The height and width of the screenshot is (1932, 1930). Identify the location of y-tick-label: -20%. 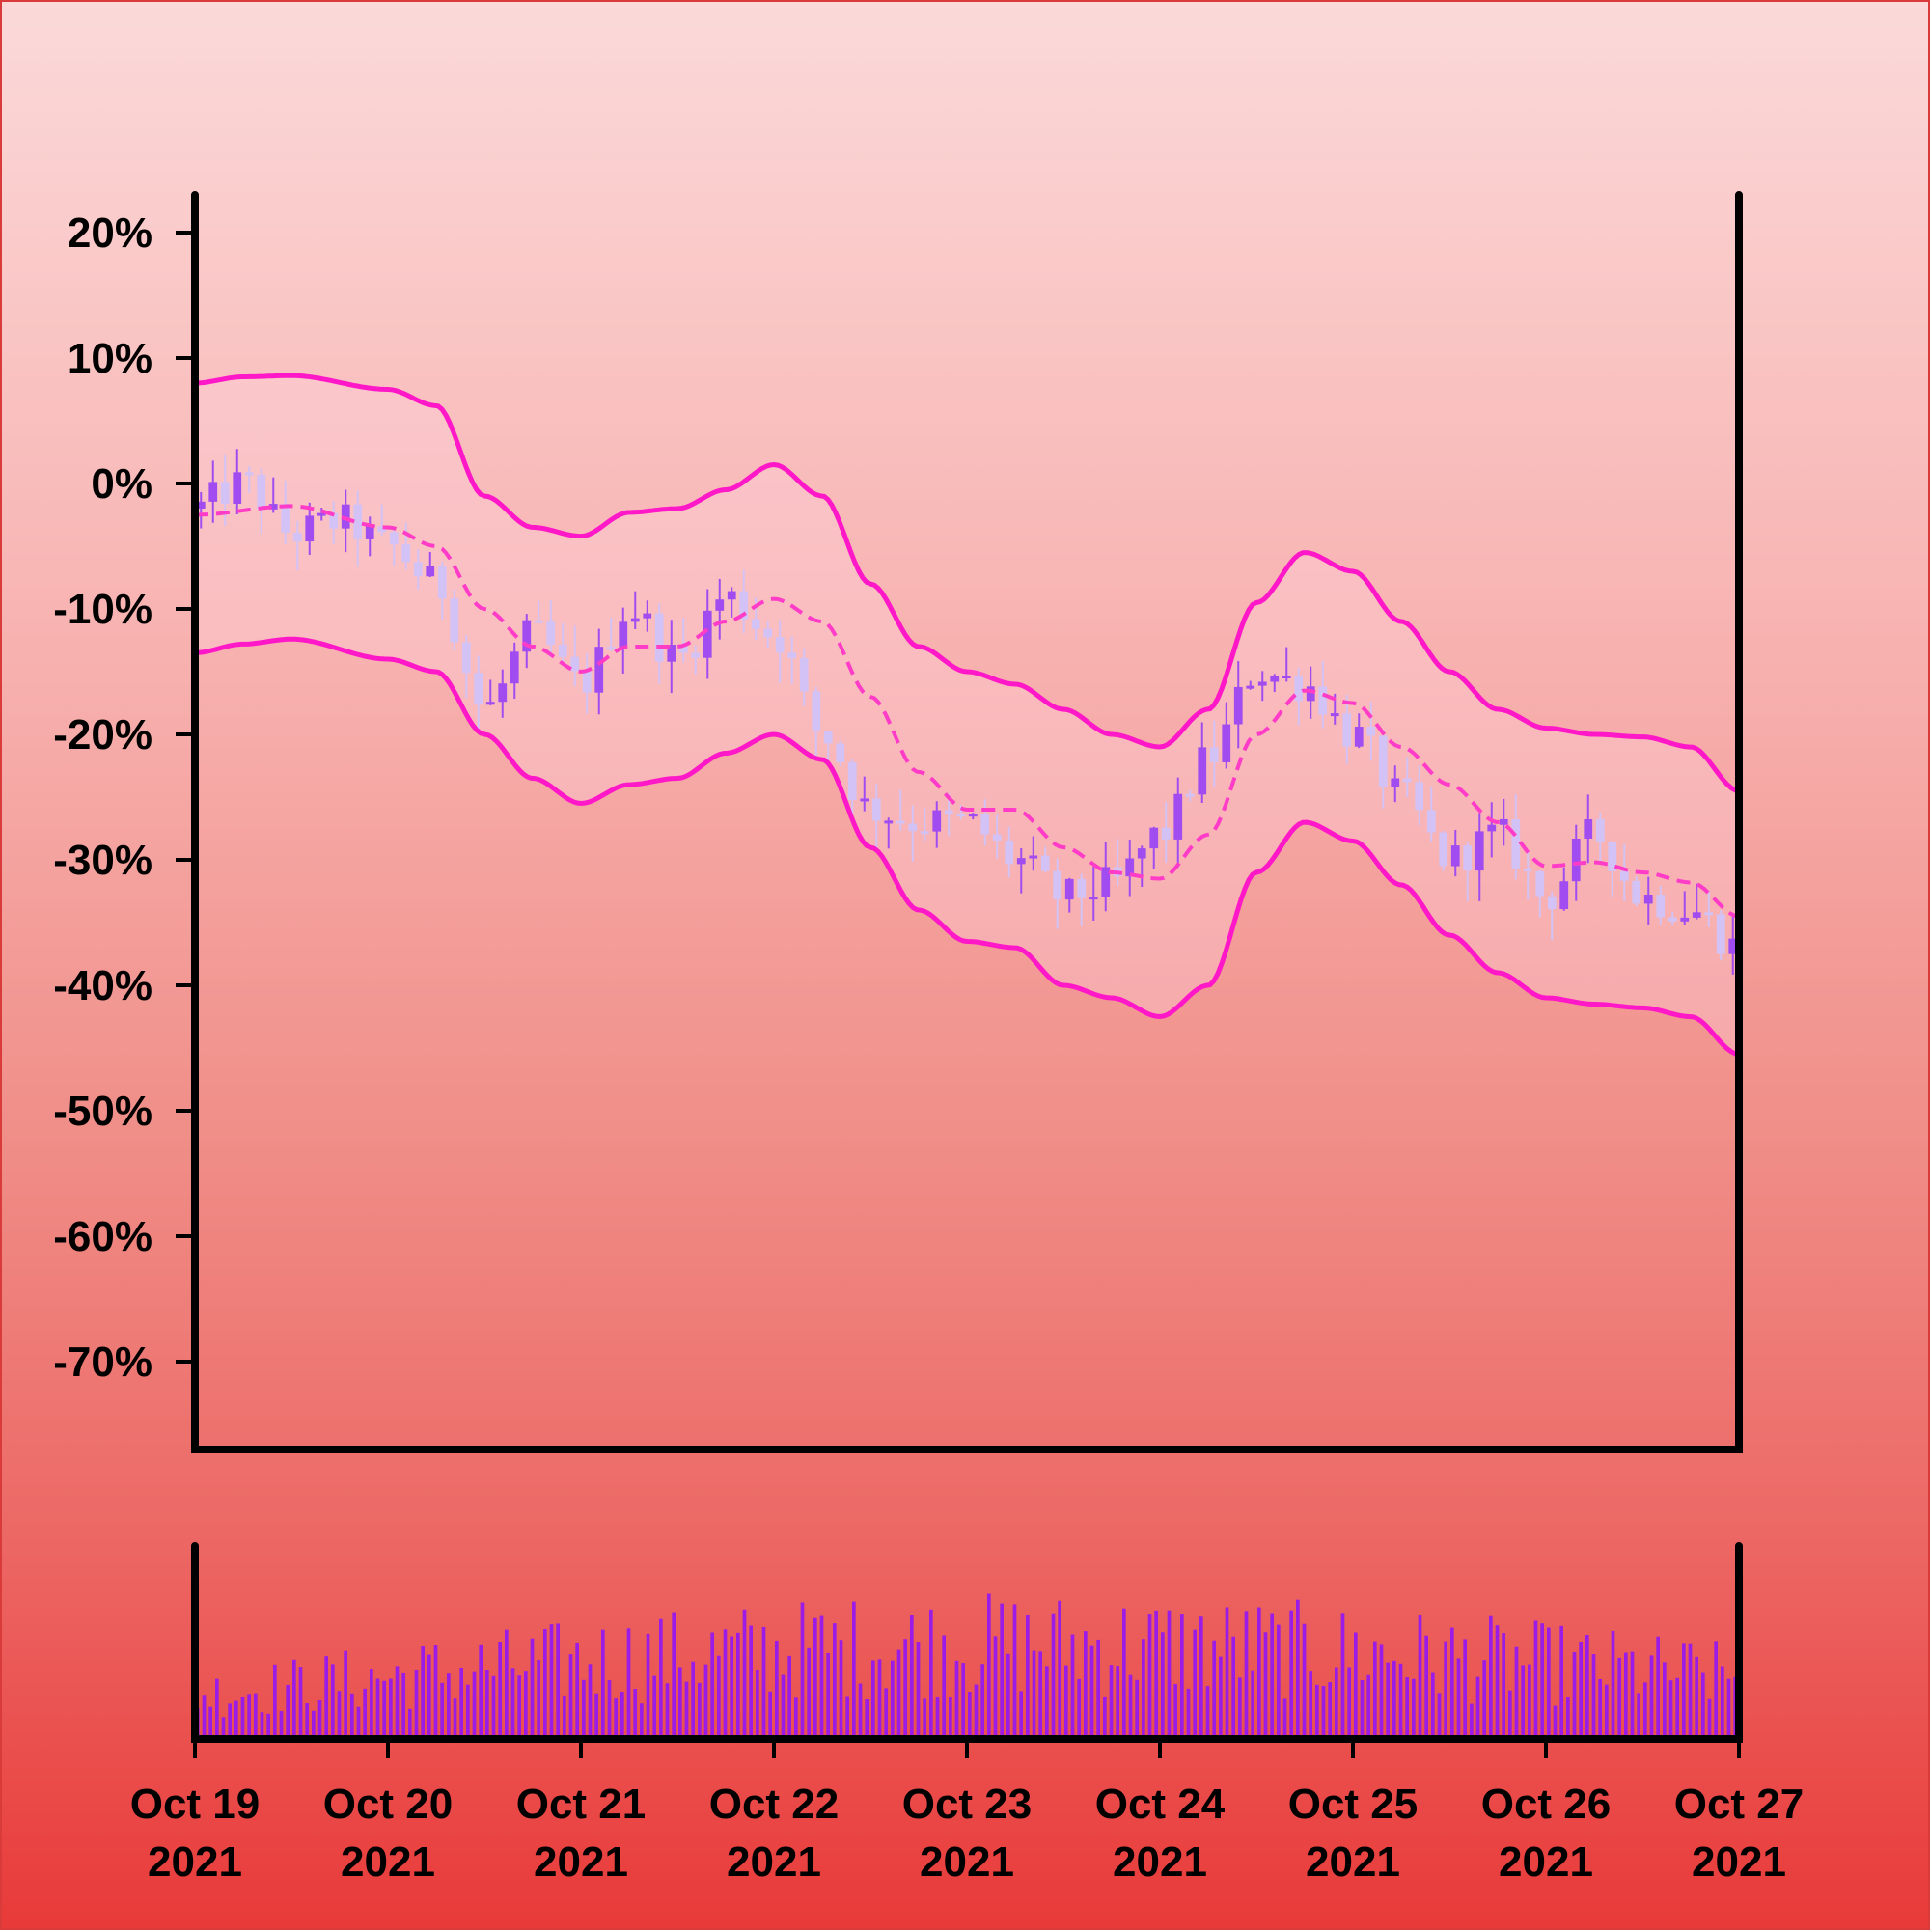
(102, 735).